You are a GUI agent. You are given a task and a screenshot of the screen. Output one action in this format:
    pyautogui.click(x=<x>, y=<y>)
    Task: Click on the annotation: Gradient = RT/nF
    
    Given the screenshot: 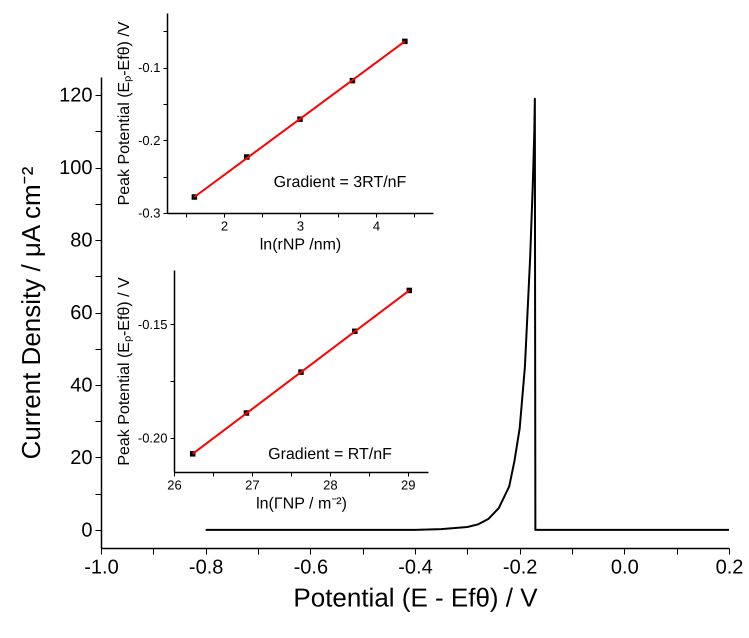 What is the action you would take?
    pyautogui.click(x=330, y=454)
    